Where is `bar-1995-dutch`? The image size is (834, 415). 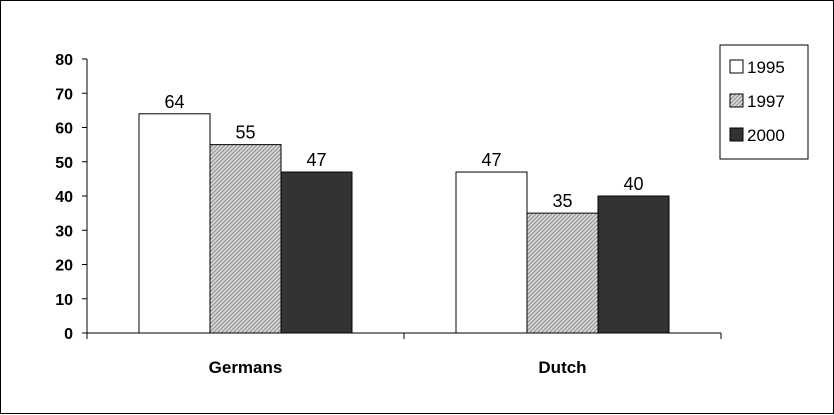 bar-1995-dutch is located at coordinates (491, 252).